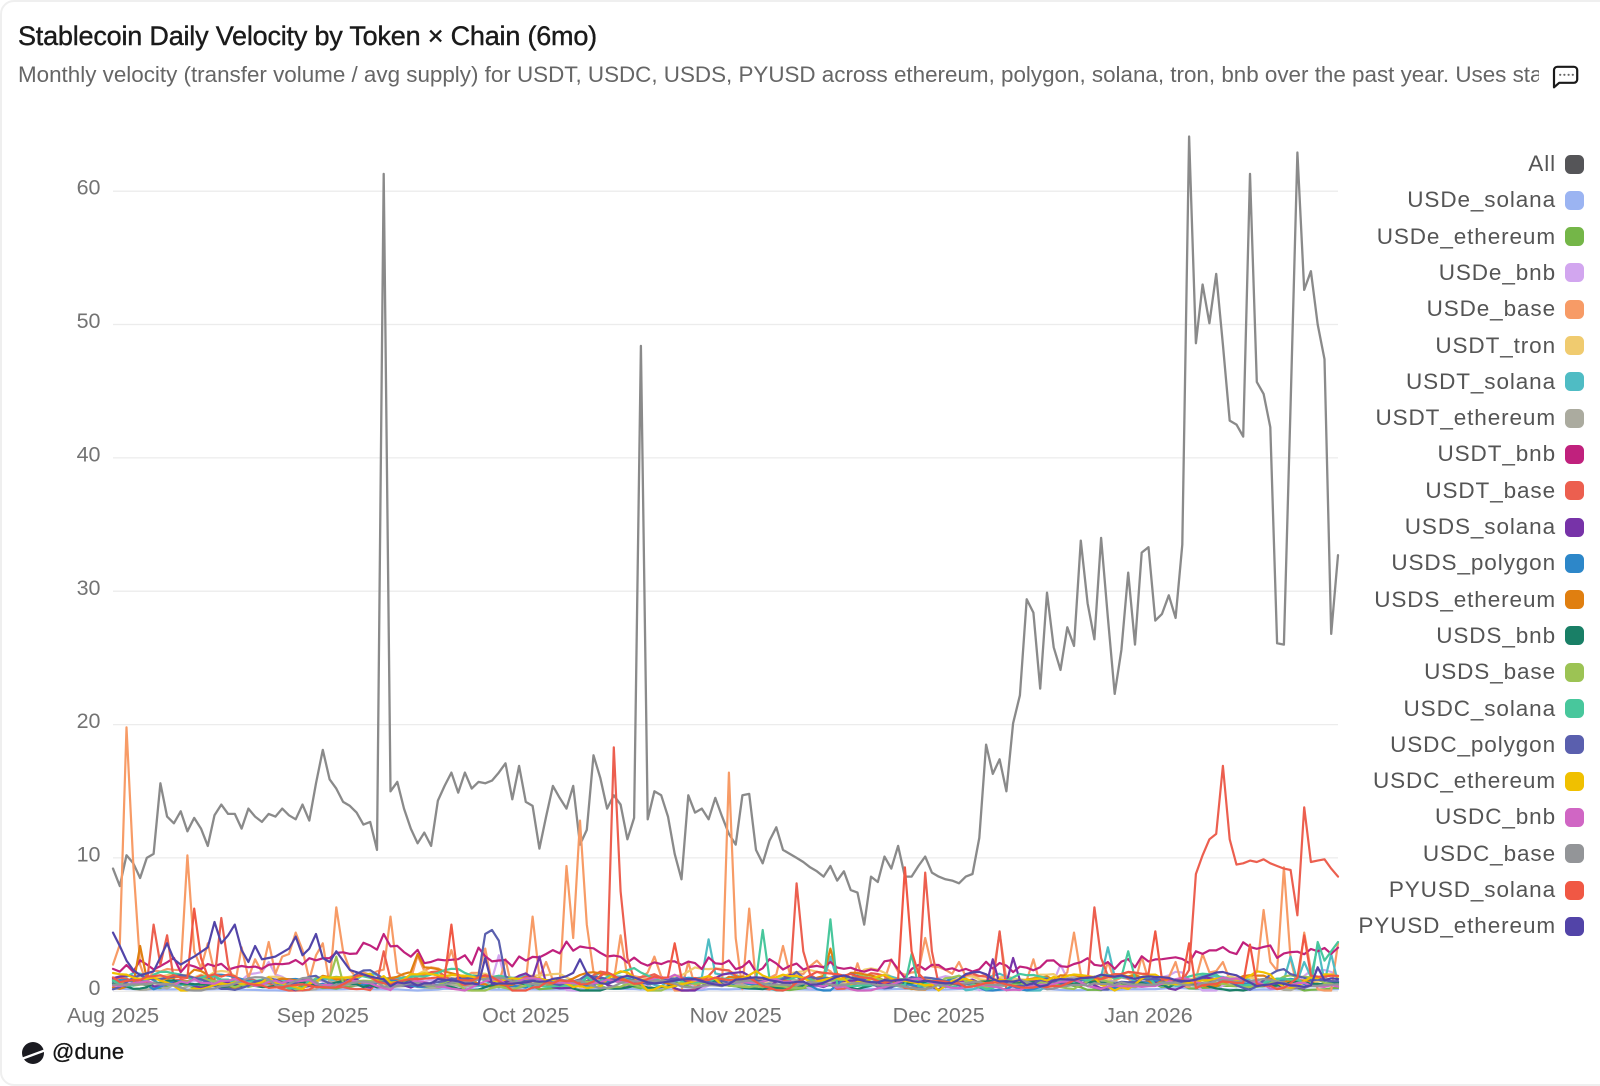 The height and width of the screenshot is (1086, 1600). What do you see at coordinates (95, 988) in the screenshot?
I see `svg-text: 0` at bounding box center [95, 988].